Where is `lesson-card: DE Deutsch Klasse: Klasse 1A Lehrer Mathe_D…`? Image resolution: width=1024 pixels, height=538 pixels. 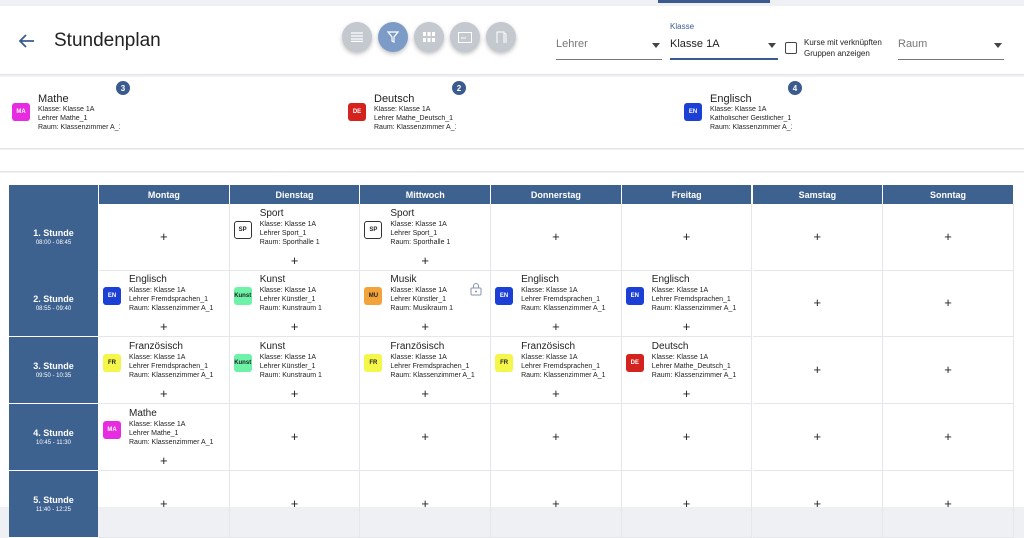 lesson-card: DE Deutsch Klasse: Klasse 1A Lehrer Mathe_D… is located at coordinates (687, 364).